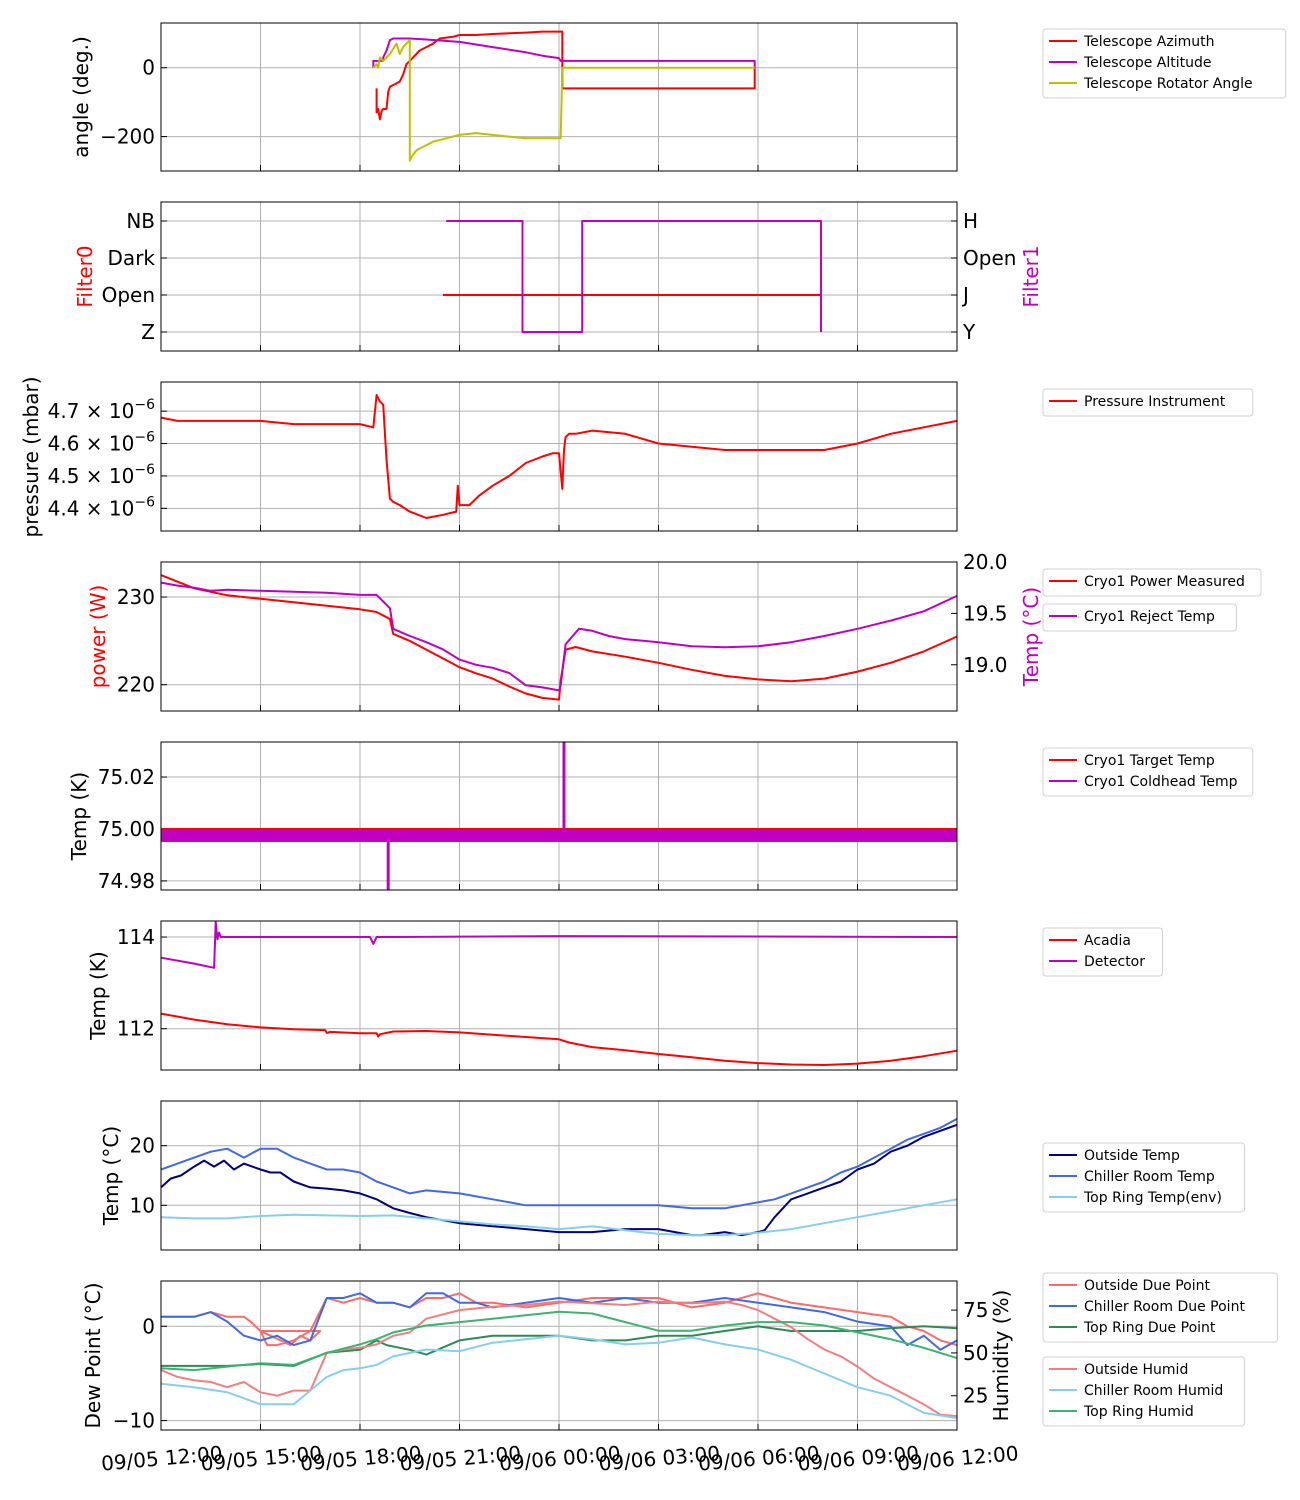 The width and height of the screenshot is (1300, 1500). What do you see at coordinates (1147, 1286) in the screenshot?
I see `legend-label: Outside Due Point` at bounding box center [1147, 1286].